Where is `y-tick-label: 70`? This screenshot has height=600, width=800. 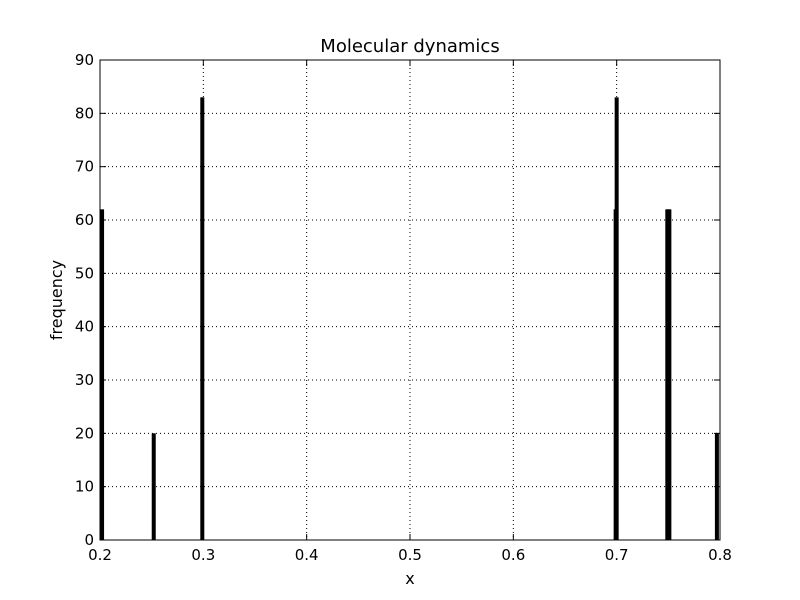 y-tick-label: 70 is located at coordinates (84, 167).